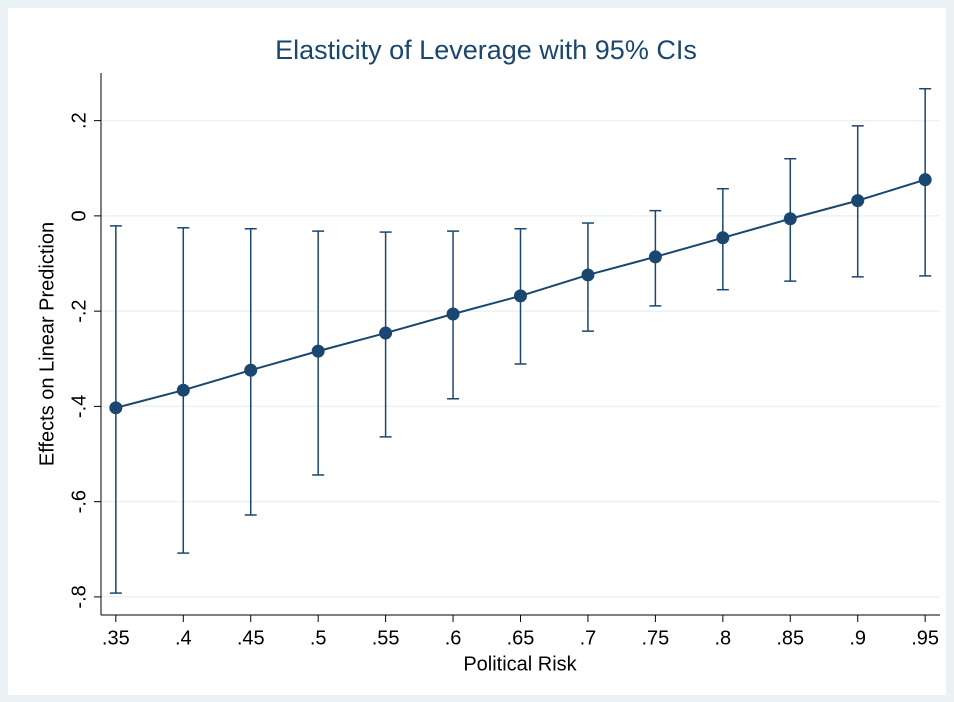  Describe the element at coordinates (521, 638) in the screenshot. I see `x-tick-label: .65` at that location.